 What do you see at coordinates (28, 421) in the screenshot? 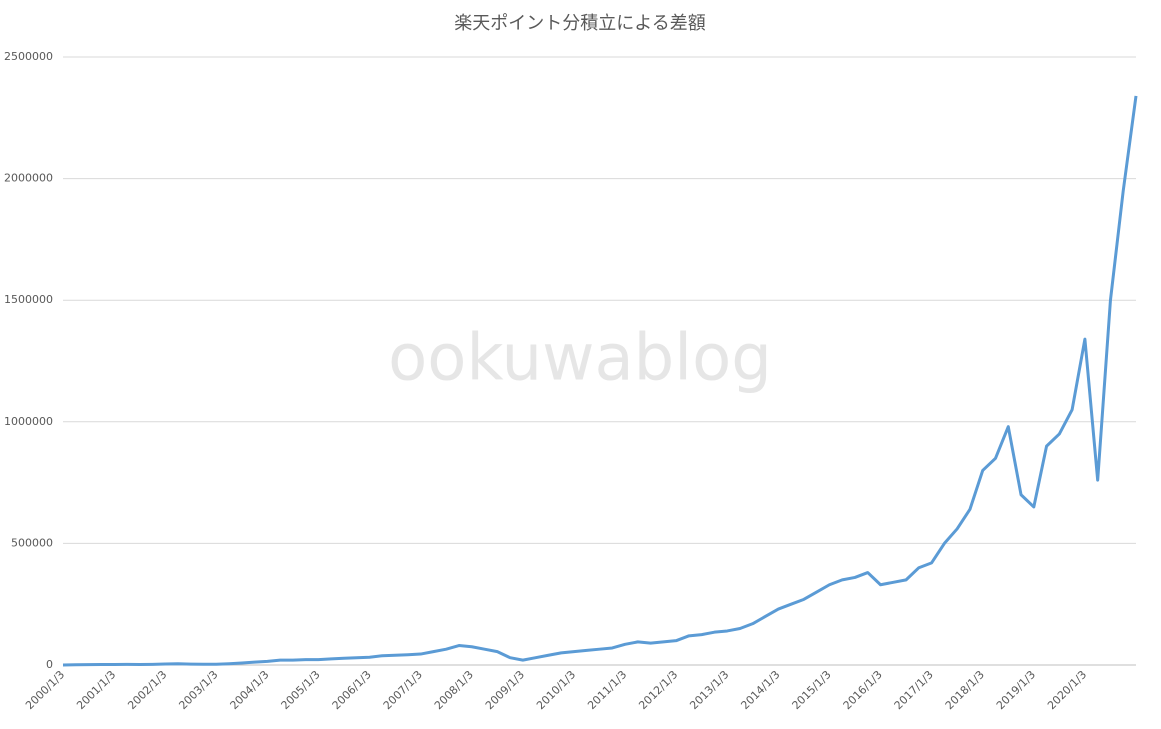
I see `y-tick-label: 1000000` at bounding box center [28, 421].